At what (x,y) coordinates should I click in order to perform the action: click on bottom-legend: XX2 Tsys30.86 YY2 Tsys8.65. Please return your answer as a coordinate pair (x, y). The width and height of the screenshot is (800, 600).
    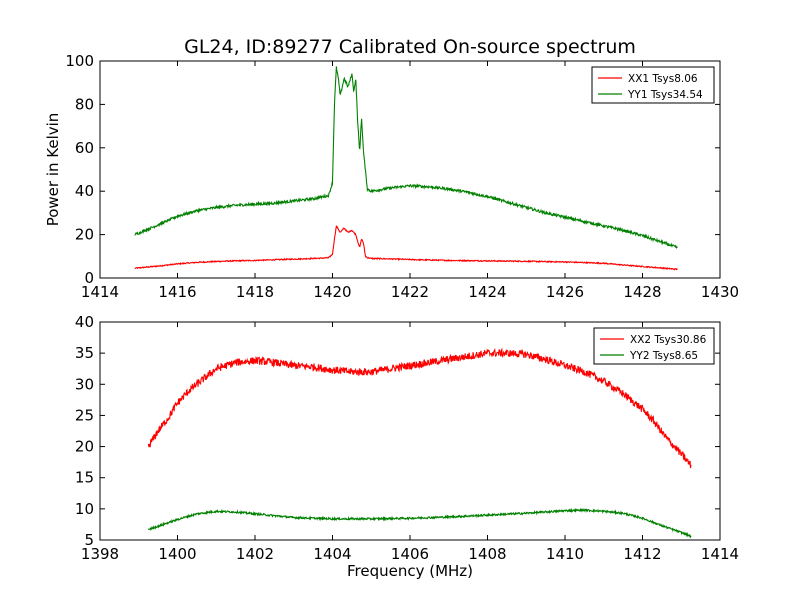
    Looking at the image, I should click on (654, 346).